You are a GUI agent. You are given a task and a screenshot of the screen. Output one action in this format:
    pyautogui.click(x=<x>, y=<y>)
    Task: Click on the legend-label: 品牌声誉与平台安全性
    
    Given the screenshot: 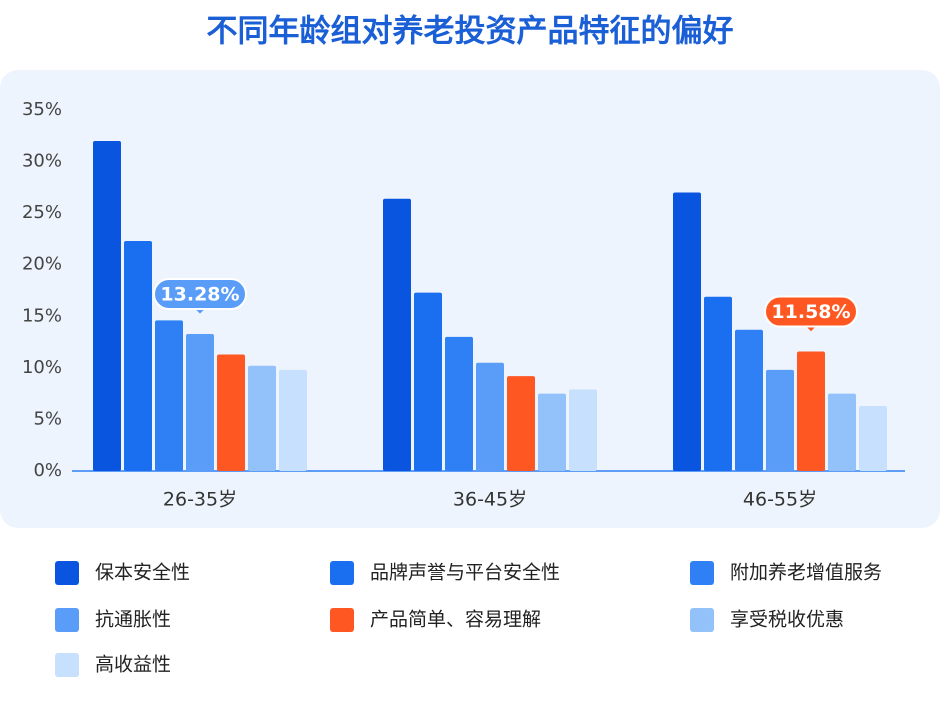 What is the action you would take?
    pyautogui.click(x=465, y=573)
    